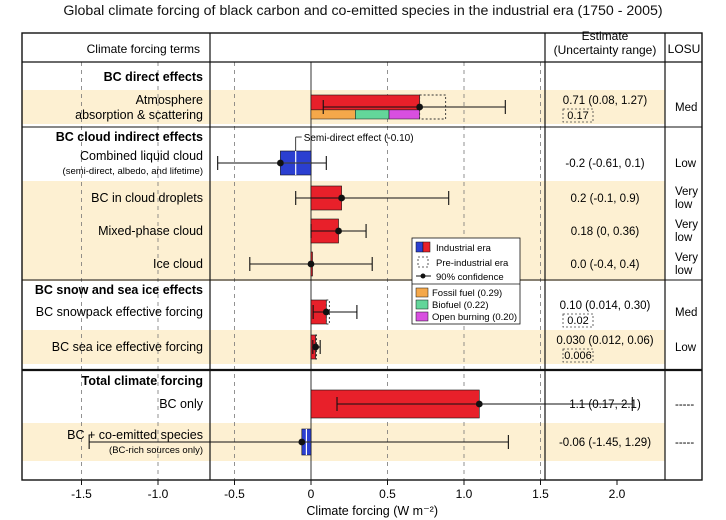 This screenshot has width=726, height=520. I want to click on x-tick-label: 0, so click(311, 494).